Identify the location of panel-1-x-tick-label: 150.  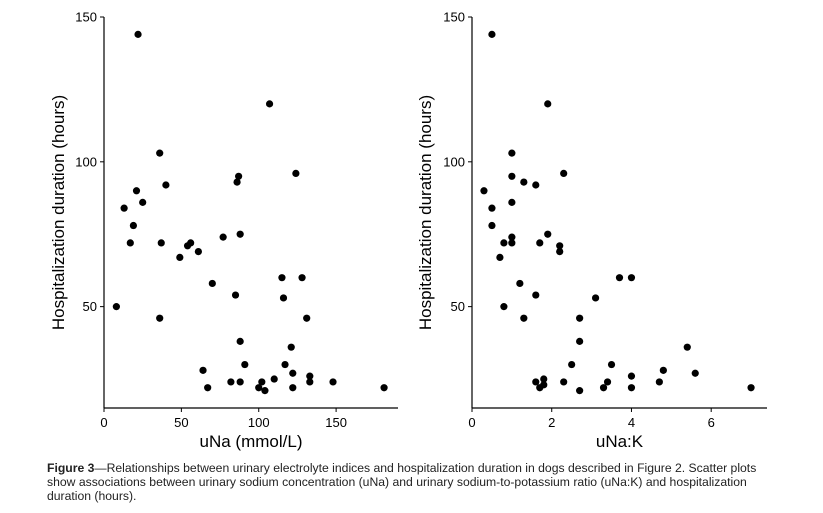
(336, 422).